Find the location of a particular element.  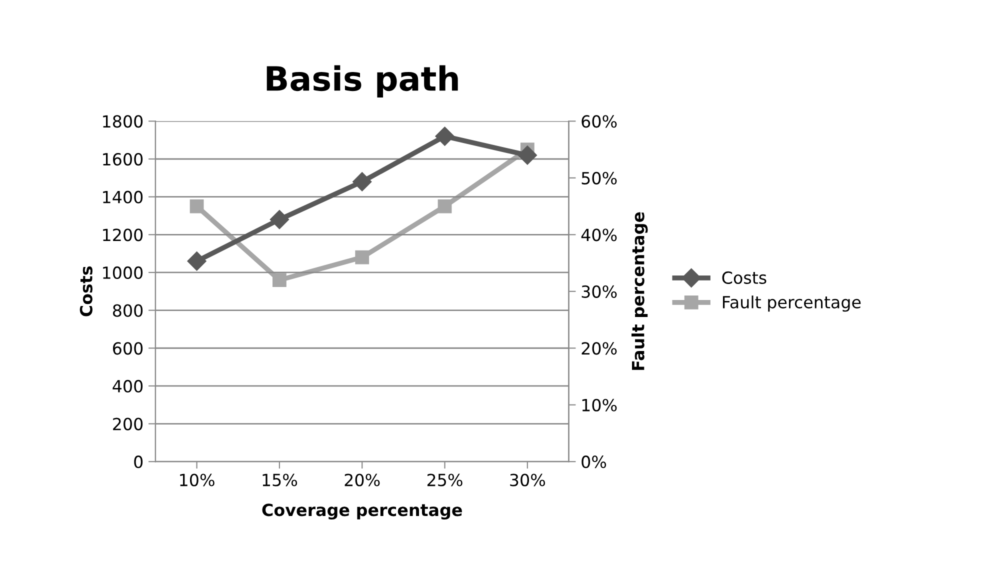

x-tick-label: 25% is located at coordinates (444, 480).